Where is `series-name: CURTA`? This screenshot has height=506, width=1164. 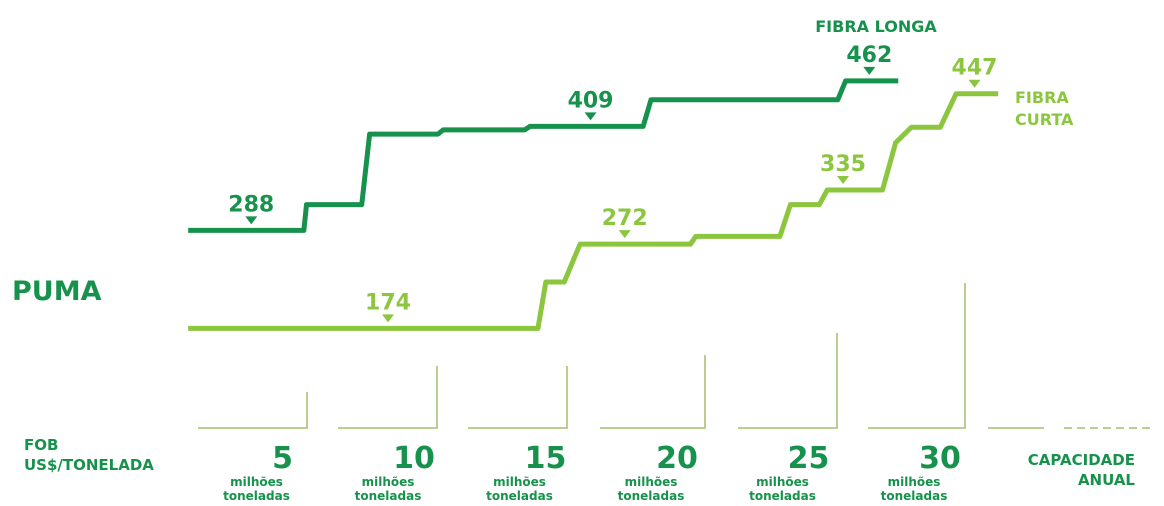 series-name: CURTA is located at coordinates (1044, 119).